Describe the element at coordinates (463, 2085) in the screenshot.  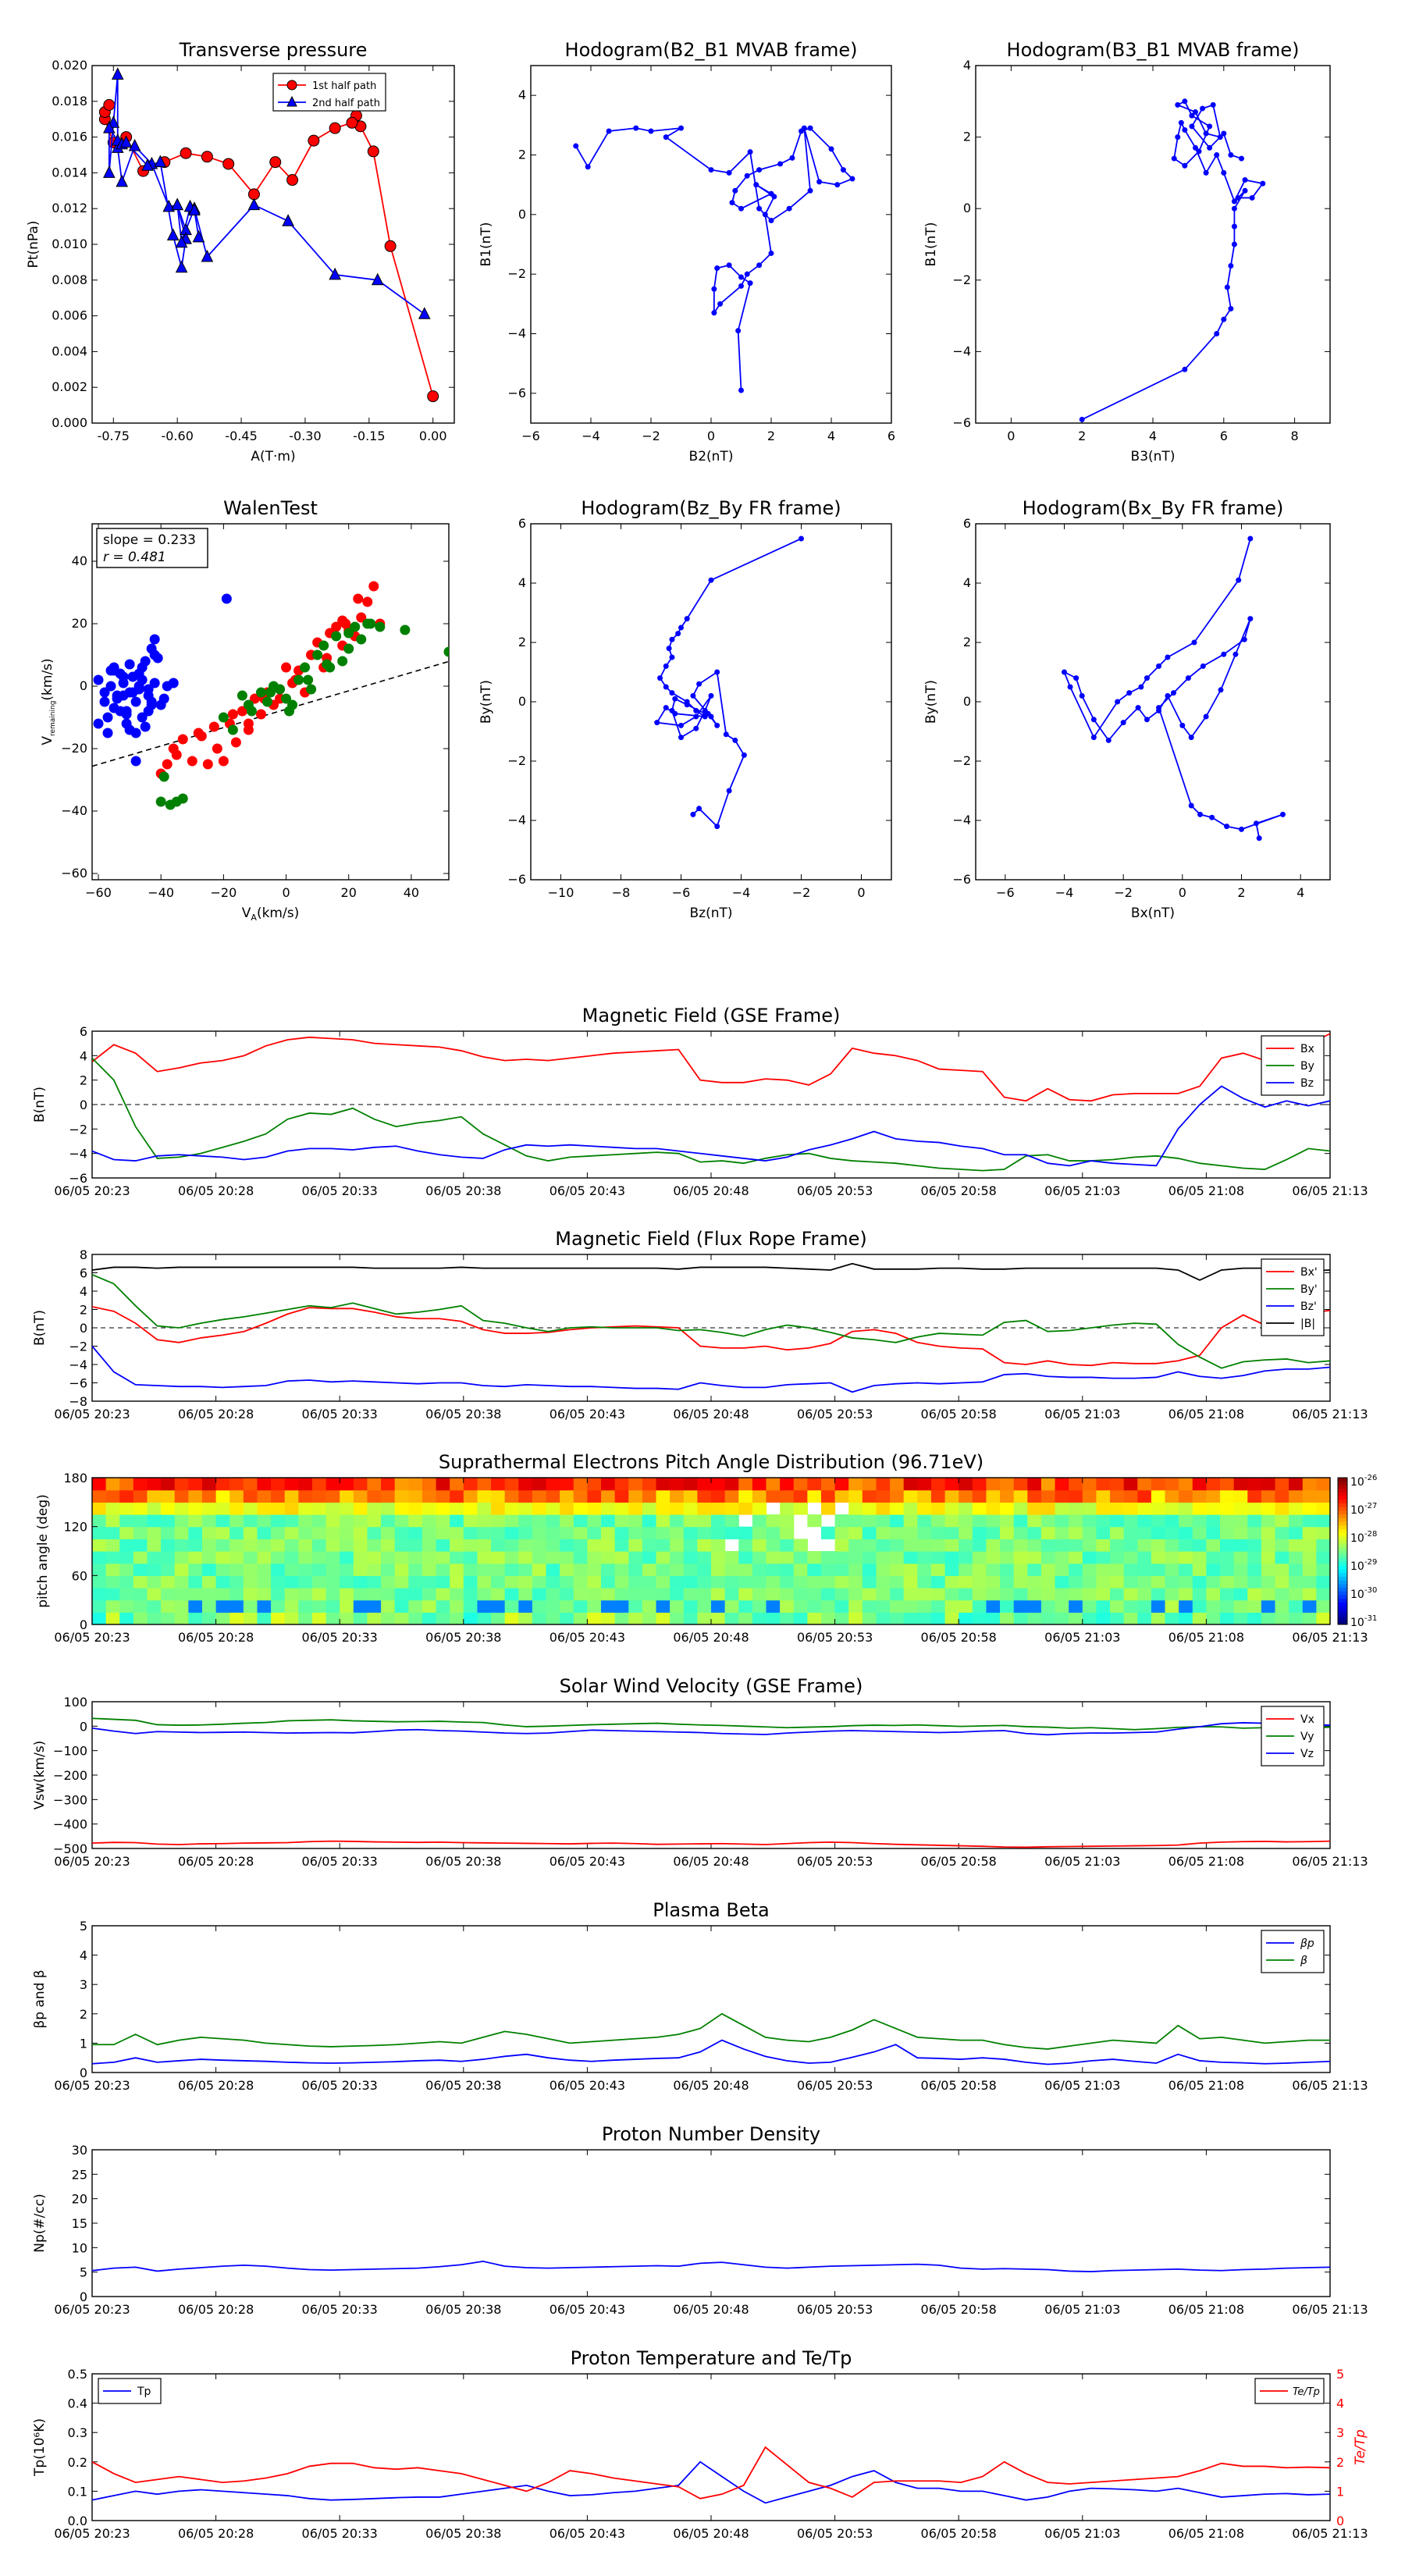
I see `beta-time-label: 06/05 20:38` at that location.